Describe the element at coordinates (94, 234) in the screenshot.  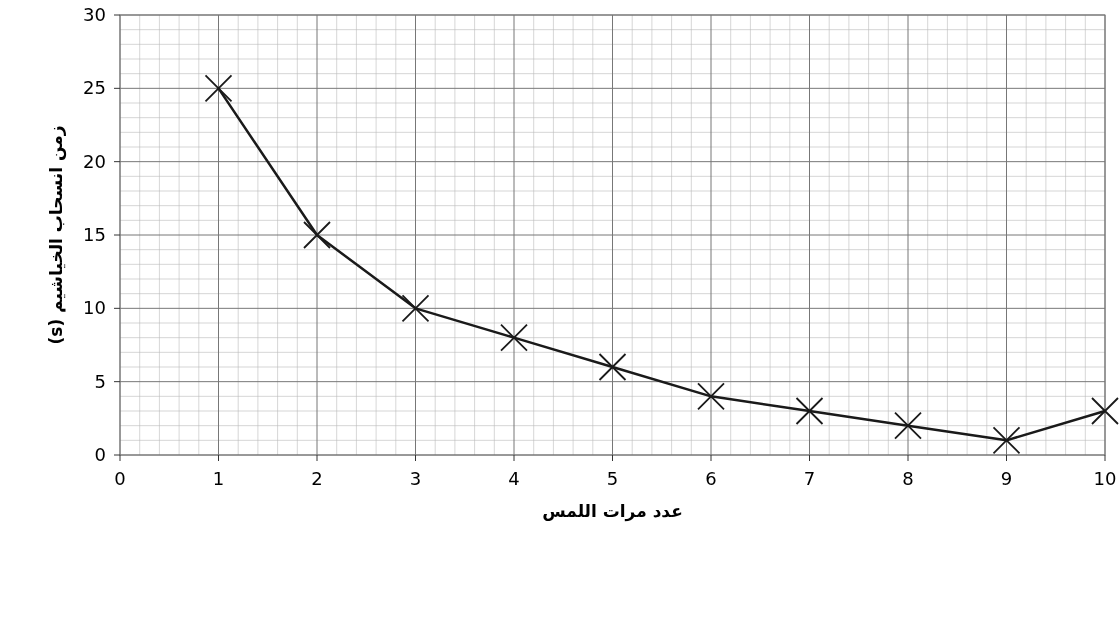
I see `y-tick-label: 15` at that location.